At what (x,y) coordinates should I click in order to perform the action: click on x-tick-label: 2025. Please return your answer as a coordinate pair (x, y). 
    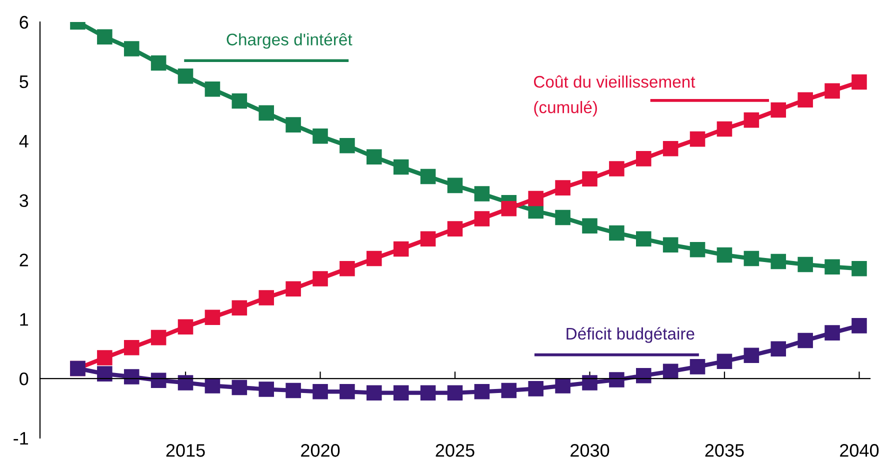
    Looking at the image, I should click on (455, 450).